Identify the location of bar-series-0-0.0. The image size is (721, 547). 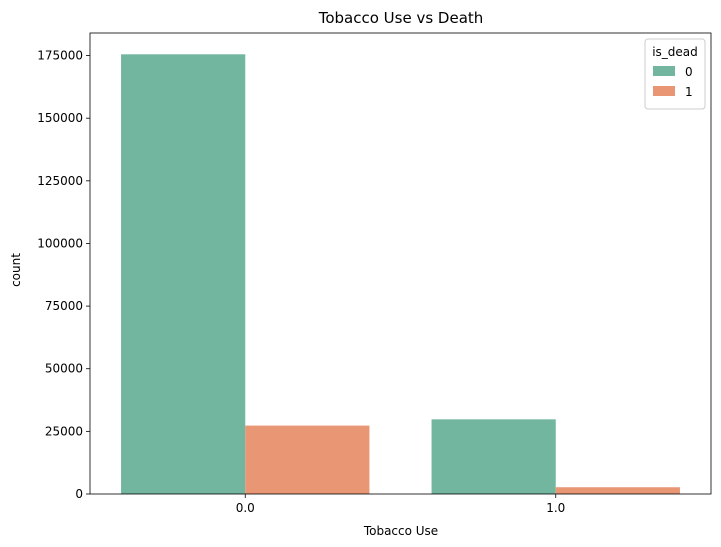
(183, 274).